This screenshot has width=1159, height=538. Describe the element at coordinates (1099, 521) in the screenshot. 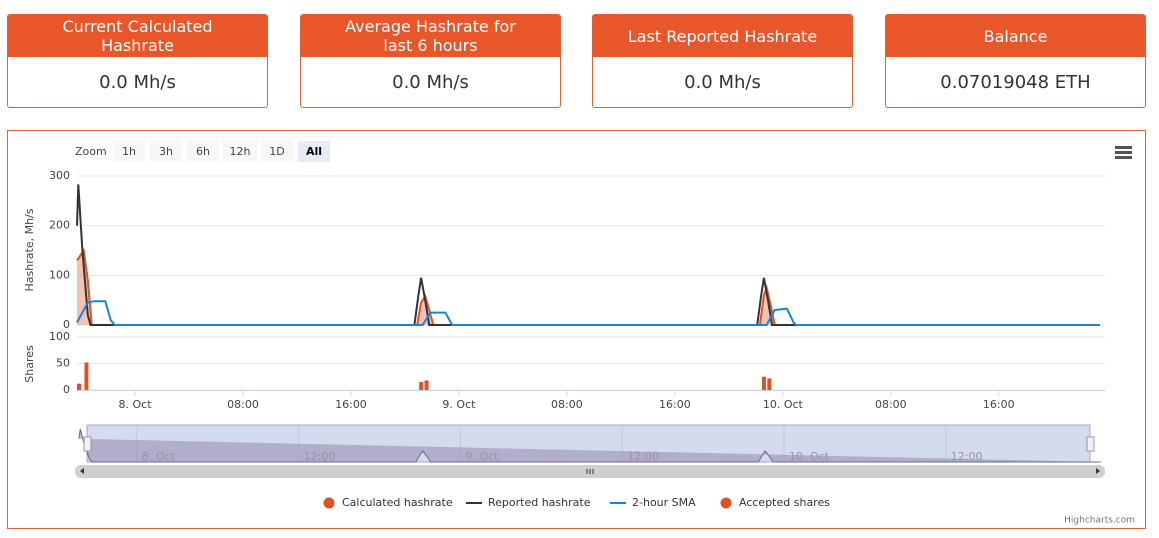

I see `credits: Highcharts.com` at that location.